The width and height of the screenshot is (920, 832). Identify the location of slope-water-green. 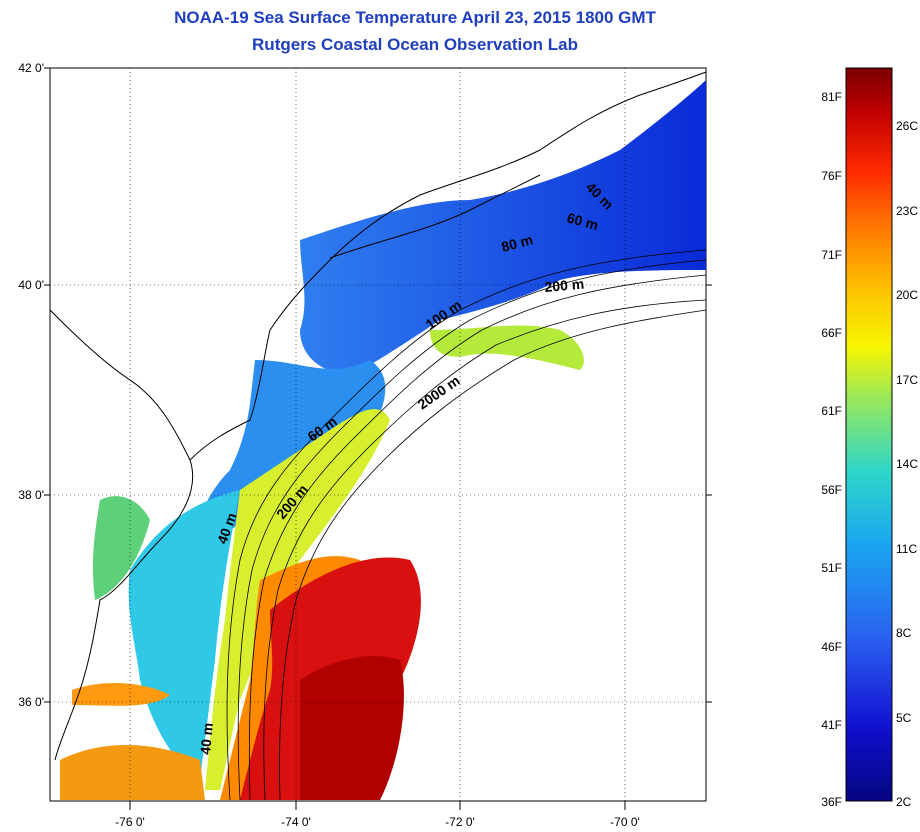
(507, 347).